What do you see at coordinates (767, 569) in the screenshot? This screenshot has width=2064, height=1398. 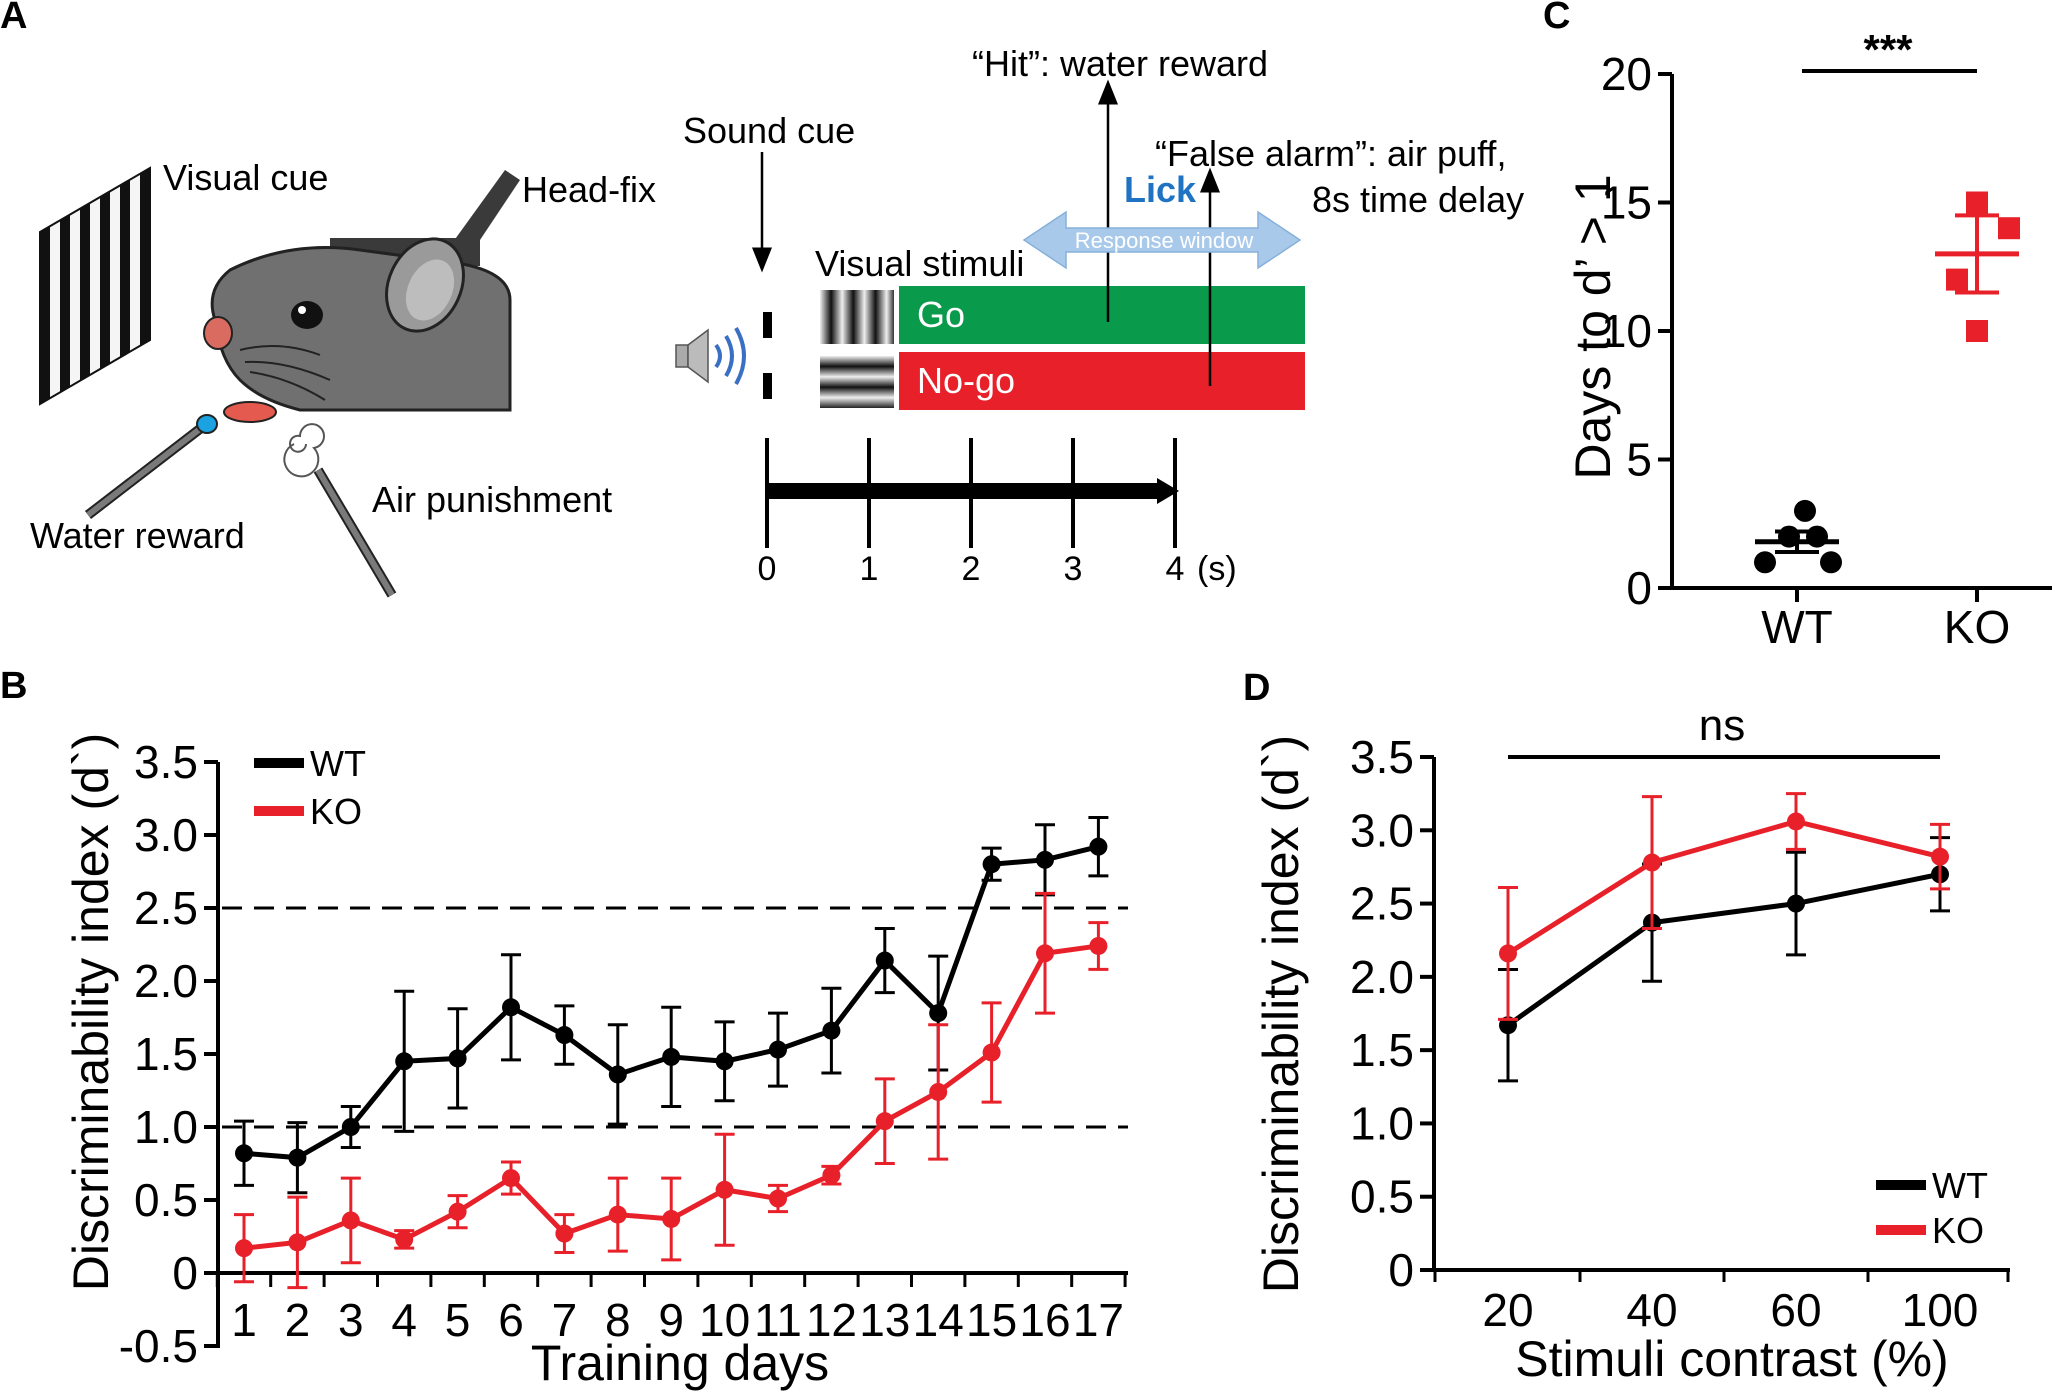 I see `timeline-tick-label: 0` at bounding box center [767, 569].